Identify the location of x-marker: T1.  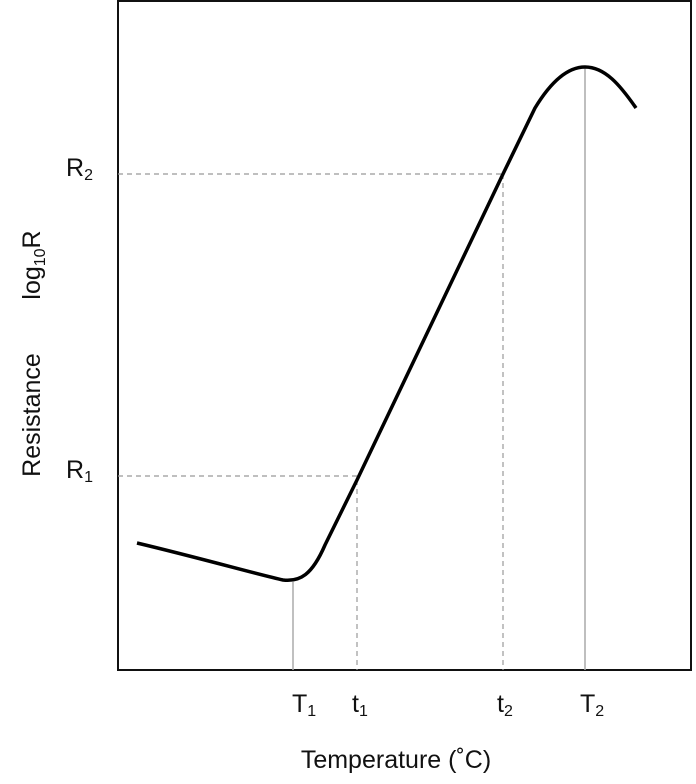
(304, 705).